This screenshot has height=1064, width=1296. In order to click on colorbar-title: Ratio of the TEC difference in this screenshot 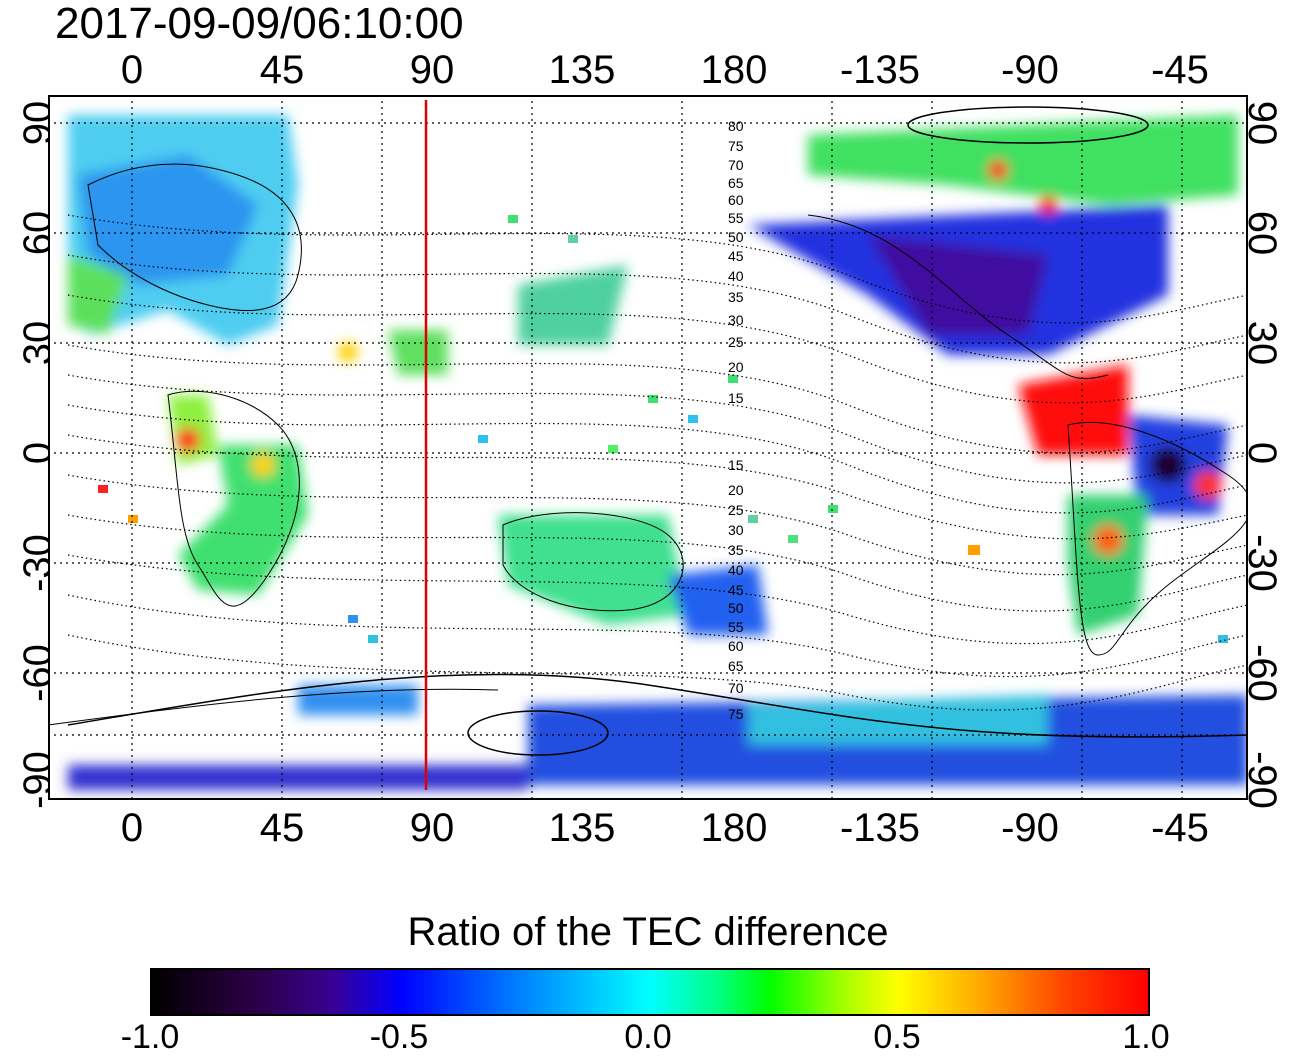, I will do `click(648, 932)`.